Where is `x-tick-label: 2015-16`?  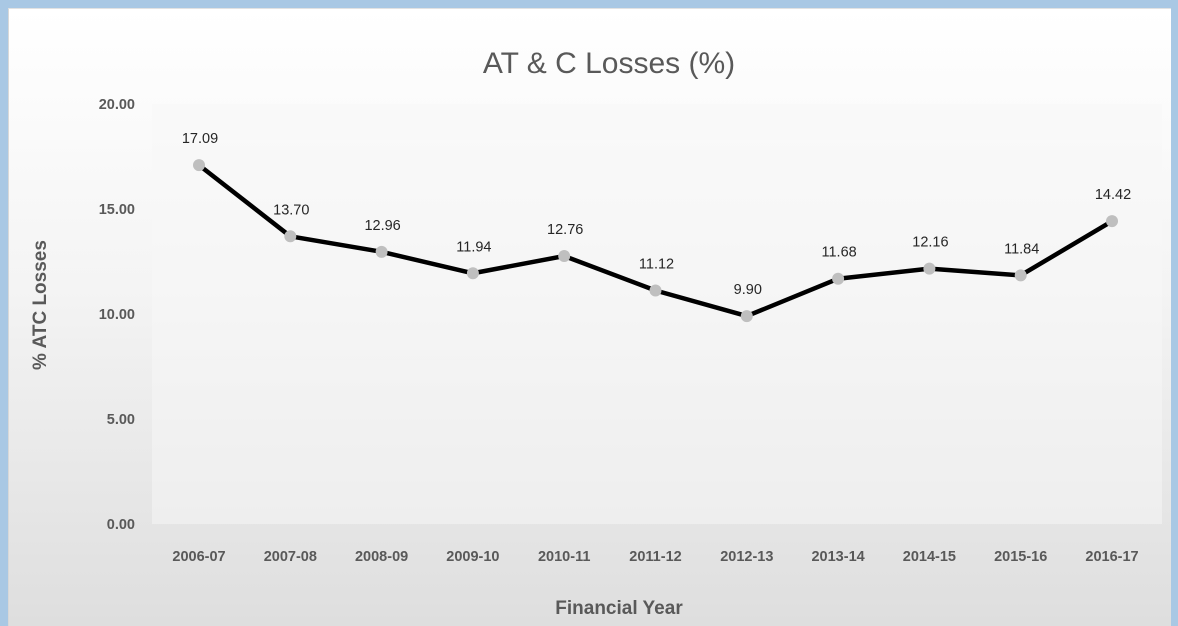
x-tick-label: 2015-16 is located at coordinates (1020, 557).